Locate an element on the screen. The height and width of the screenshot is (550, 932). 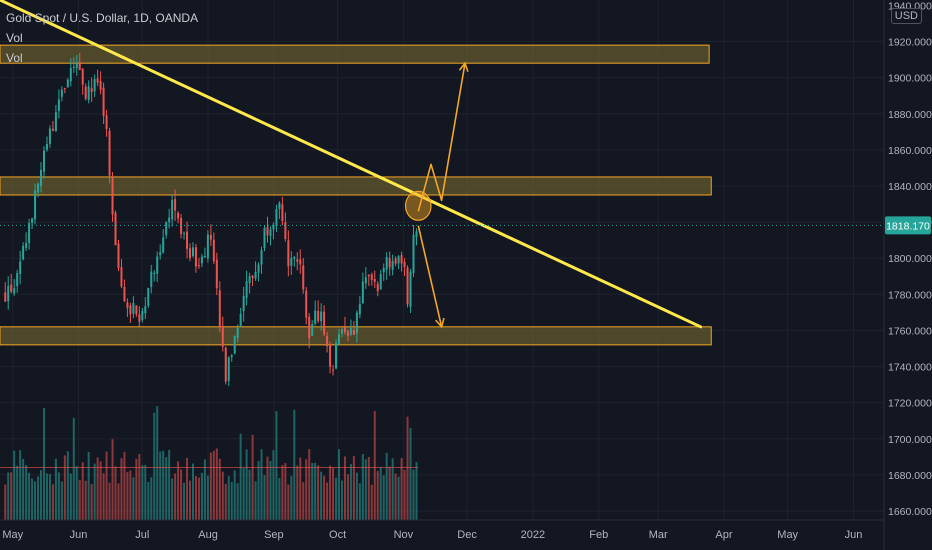
currency-button: USD is located at coordinates (906, 16).